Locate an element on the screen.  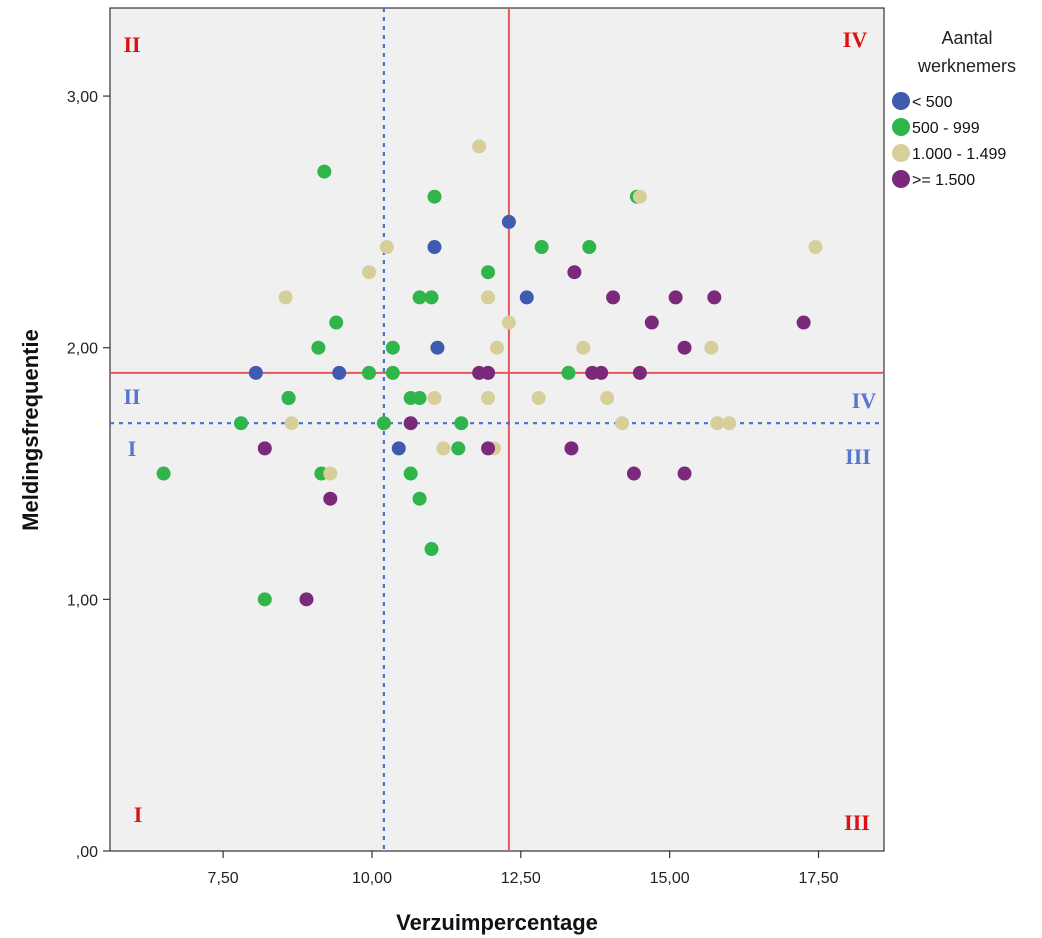
x-tick-label: 12,50 is located at coordinates (521, 878).